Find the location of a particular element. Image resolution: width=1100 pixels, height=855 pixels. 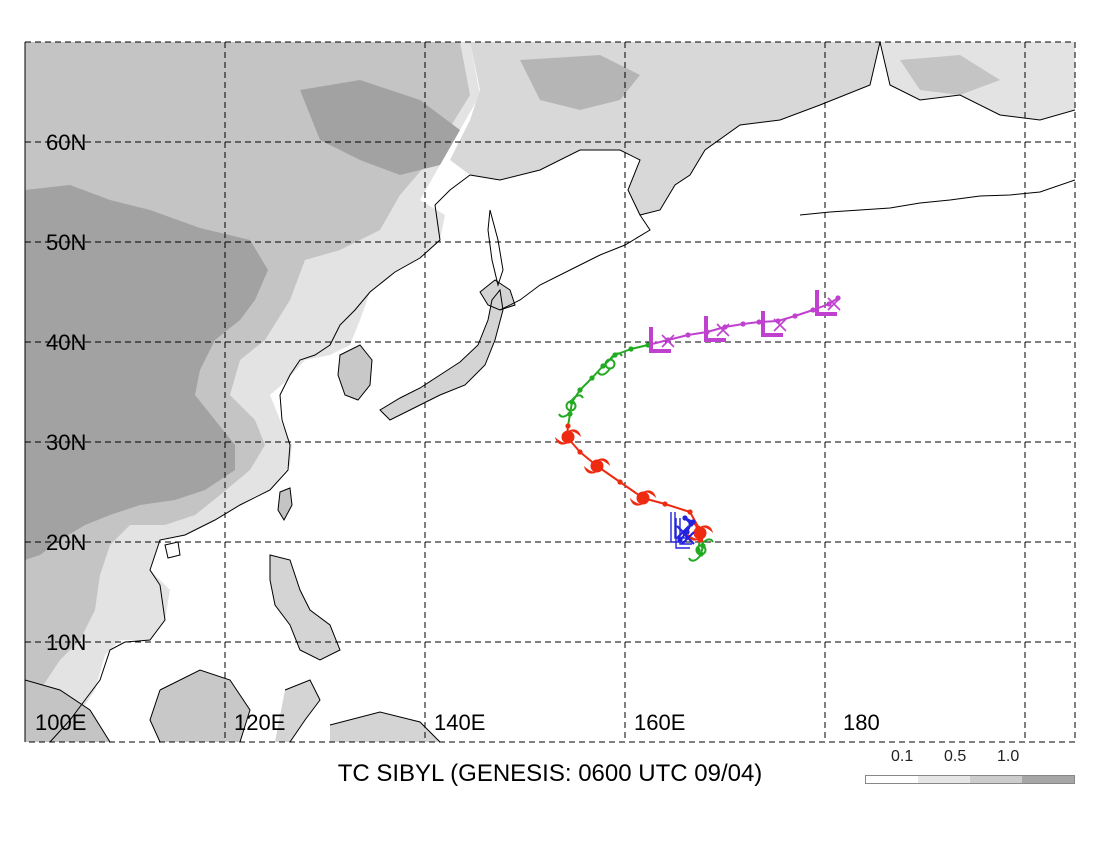

coast-hokkaido is located at coordinates (497, 295).